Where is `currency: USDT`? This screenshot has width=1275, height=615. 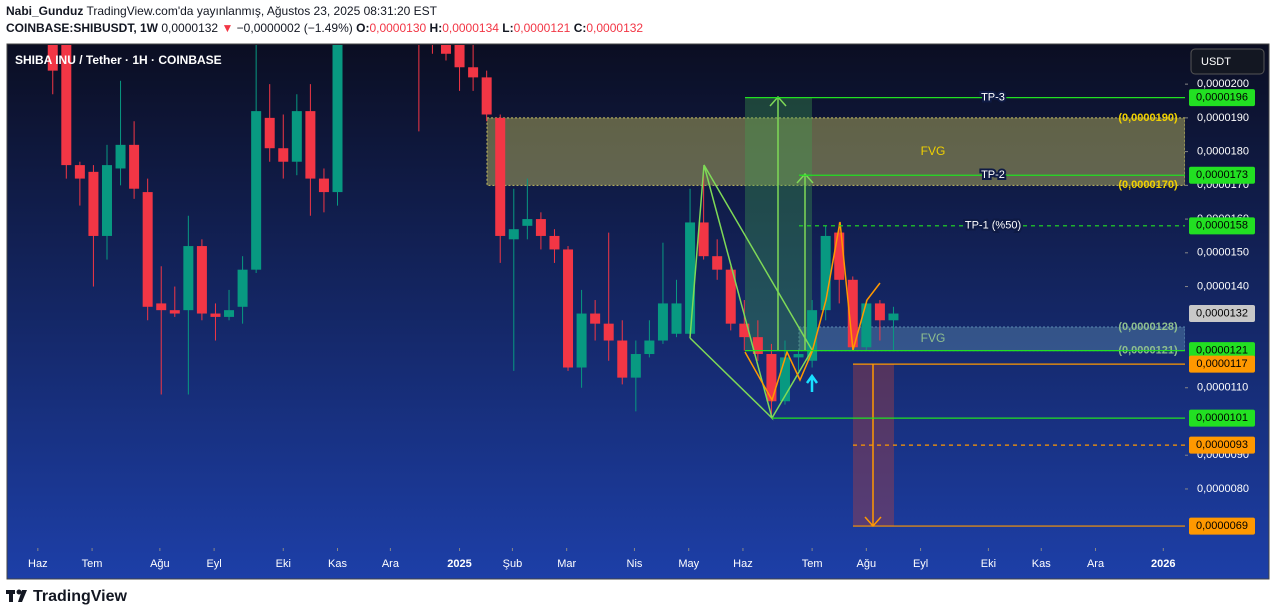 currency: USDT is located at coordinates (1216, 62).